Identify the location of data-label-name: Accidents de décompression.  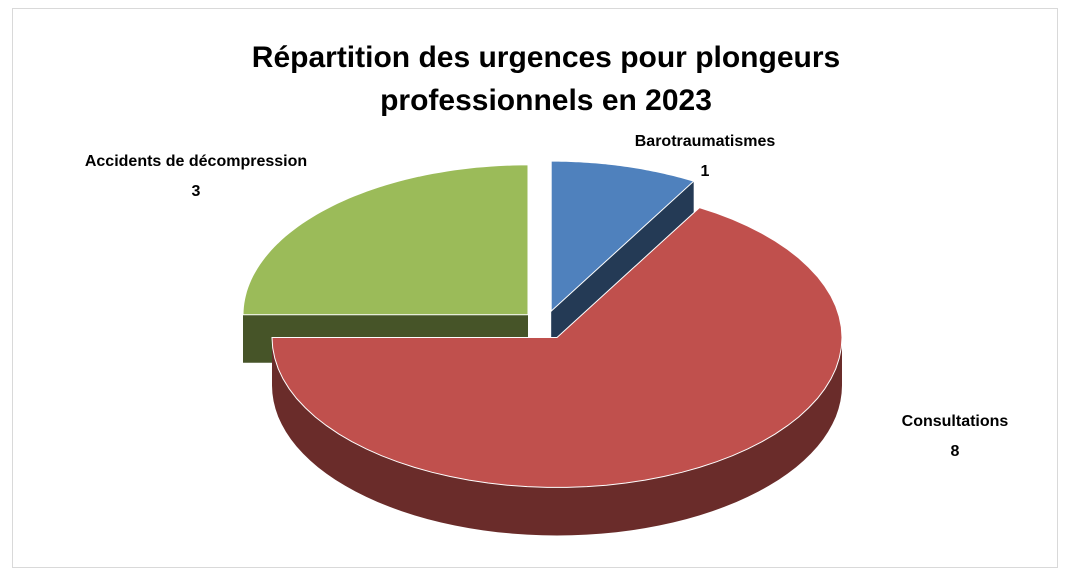
(196, 161).